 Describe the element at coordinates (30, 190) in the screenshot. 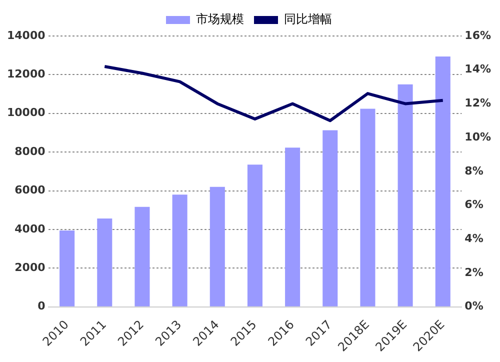

I see `y-tick-label: 6000` at that location.